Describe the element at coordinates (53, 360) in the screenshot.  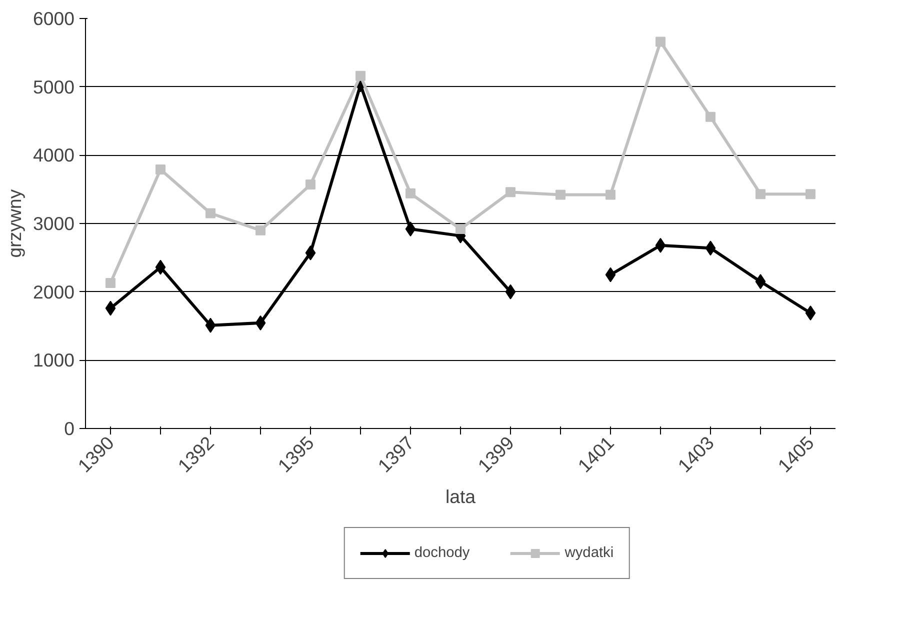
I see `y-tick-label: 1000` at that location.